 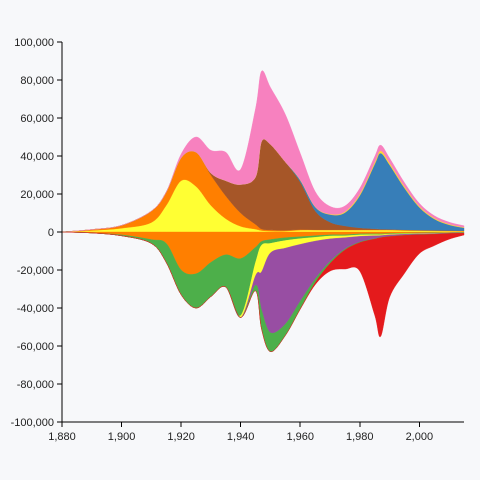 What do you see at coordinates (122, 437) in the screenshot?
I see `x-tick-label: 1,900` at bounding box center [122, 437].